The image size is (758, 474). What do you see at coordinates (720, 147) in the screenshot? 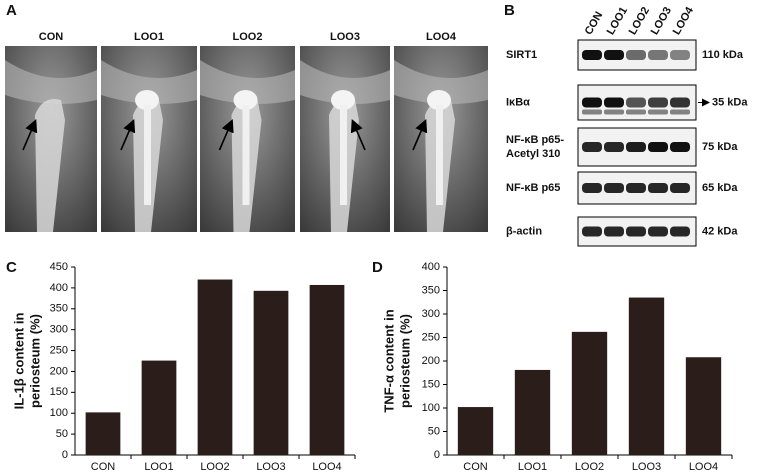
I see `size-label: 75 kDa` at bounding box center [720, 147].